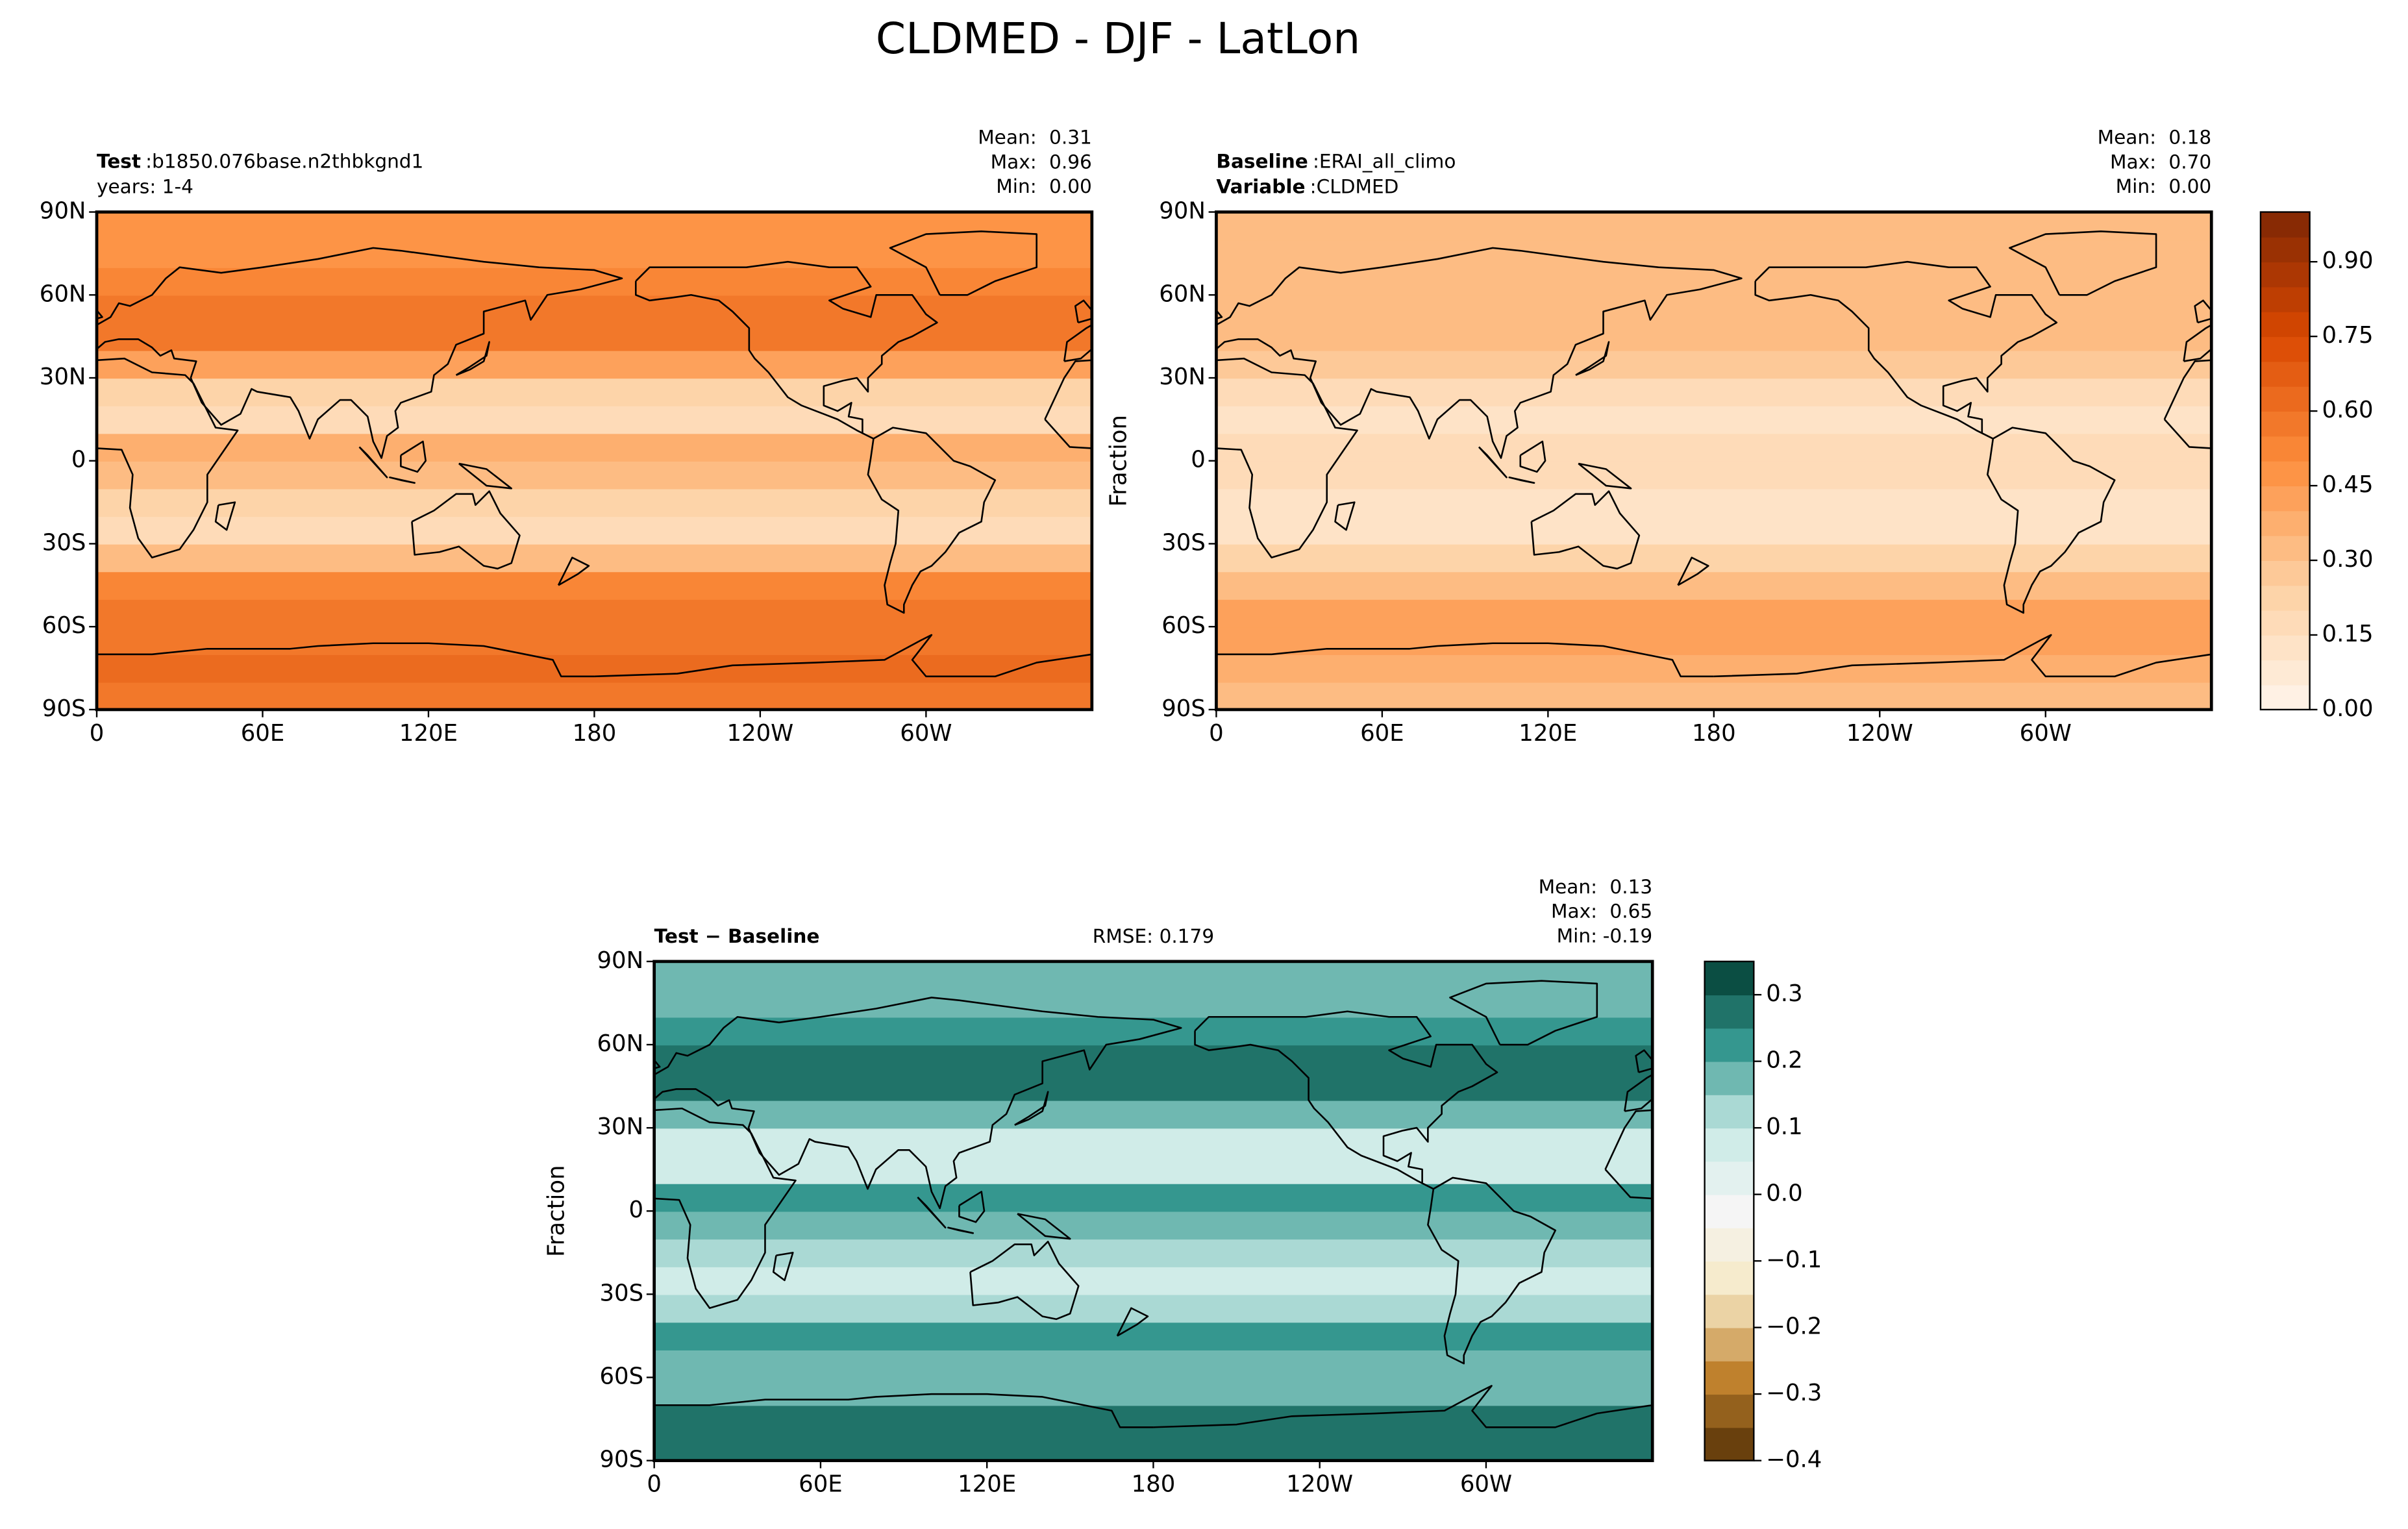  What do you see at coordinates (2348, 260) in the screenshot?
I see `colorbar-tick-label: 0.90` at bounding box center [2348, 260].